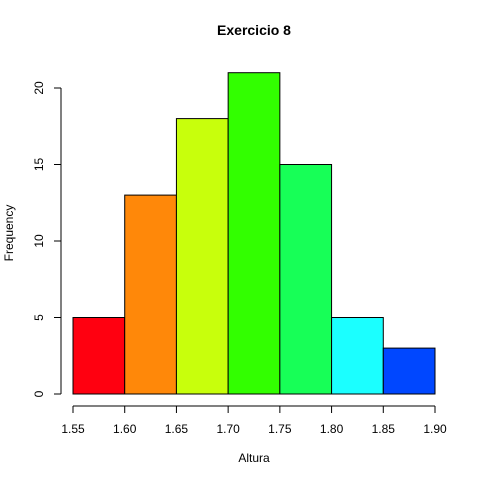 The width and height of the screenshot is (480, 480). What do you see at coordinates (125, 429) in the screenshot?
I see `x-tick-label-2: 1.60` at bounding box center [125, 429].